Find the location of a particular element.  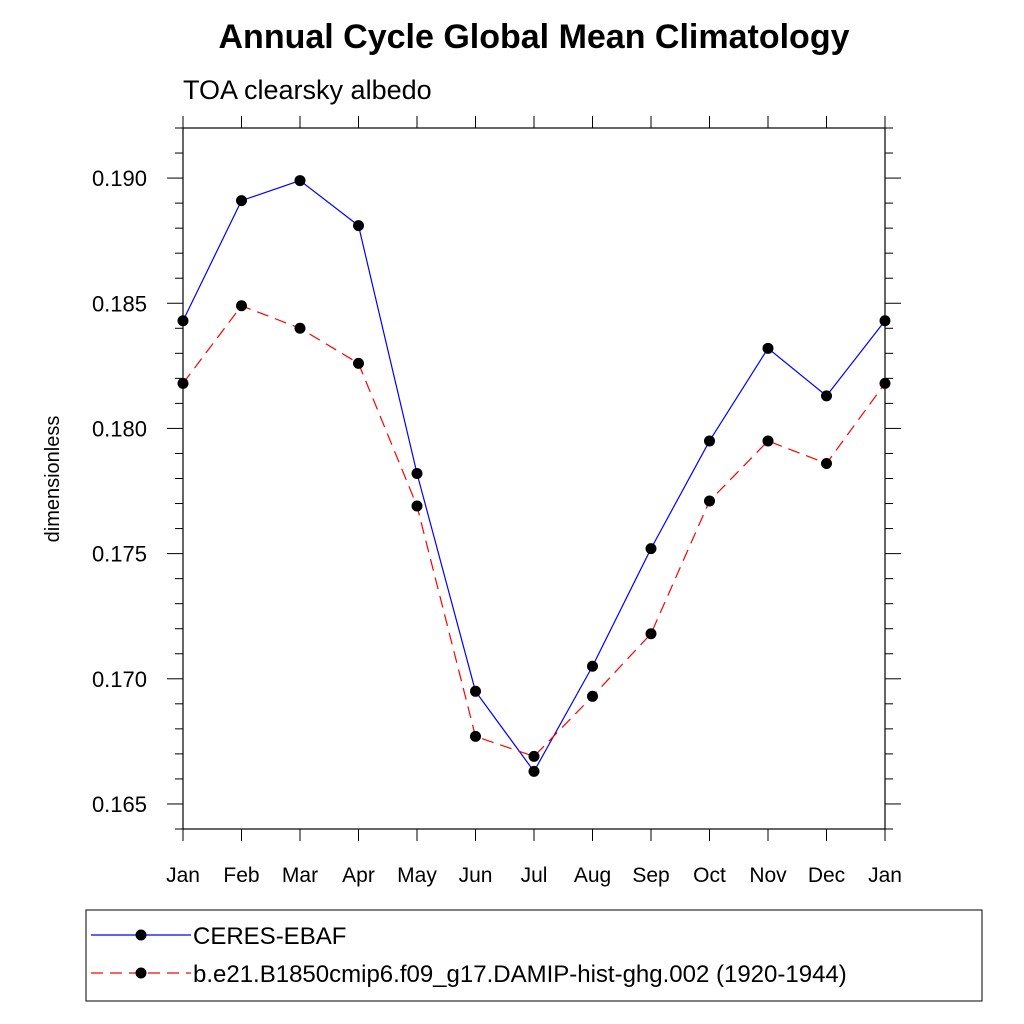

x-tick-label: Nov is located at coordinates (768, 875).